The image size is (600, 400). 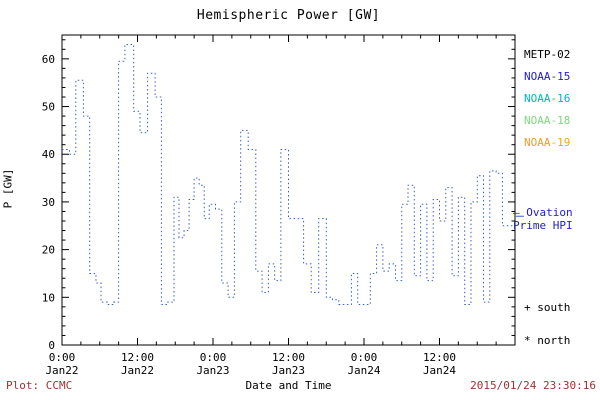 I want to click on y-tick-label: 0, so click(x=51, y=345).